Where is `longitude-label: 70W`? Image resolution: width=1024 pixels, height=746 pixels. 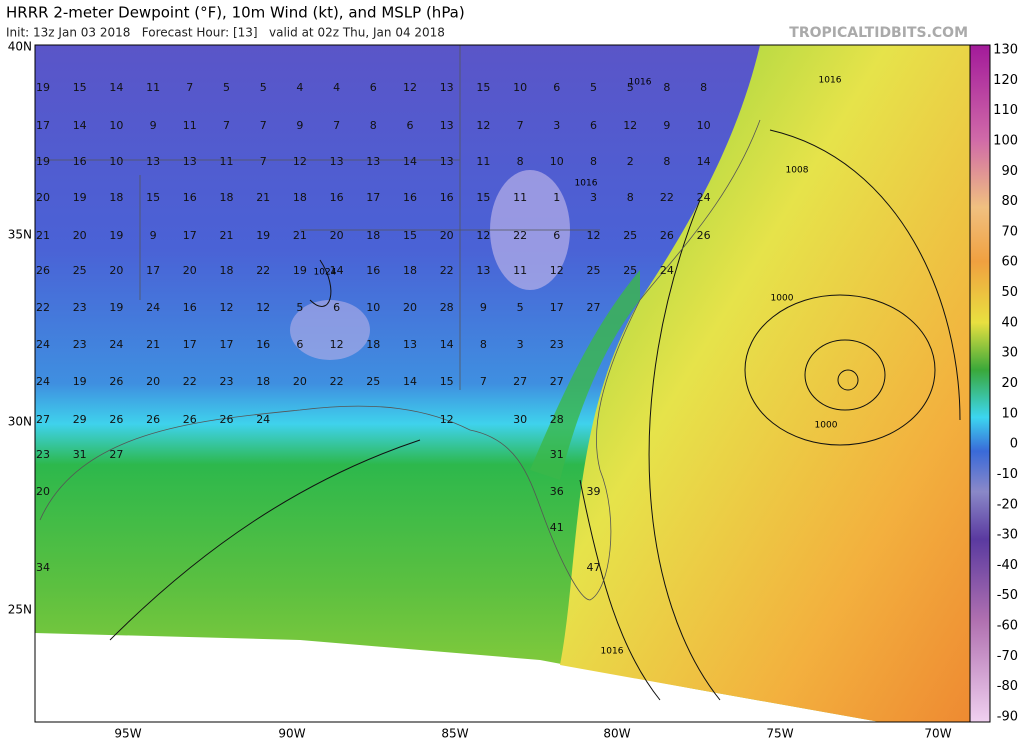 longitude-label: 70W is located at coordinates (937, 734).